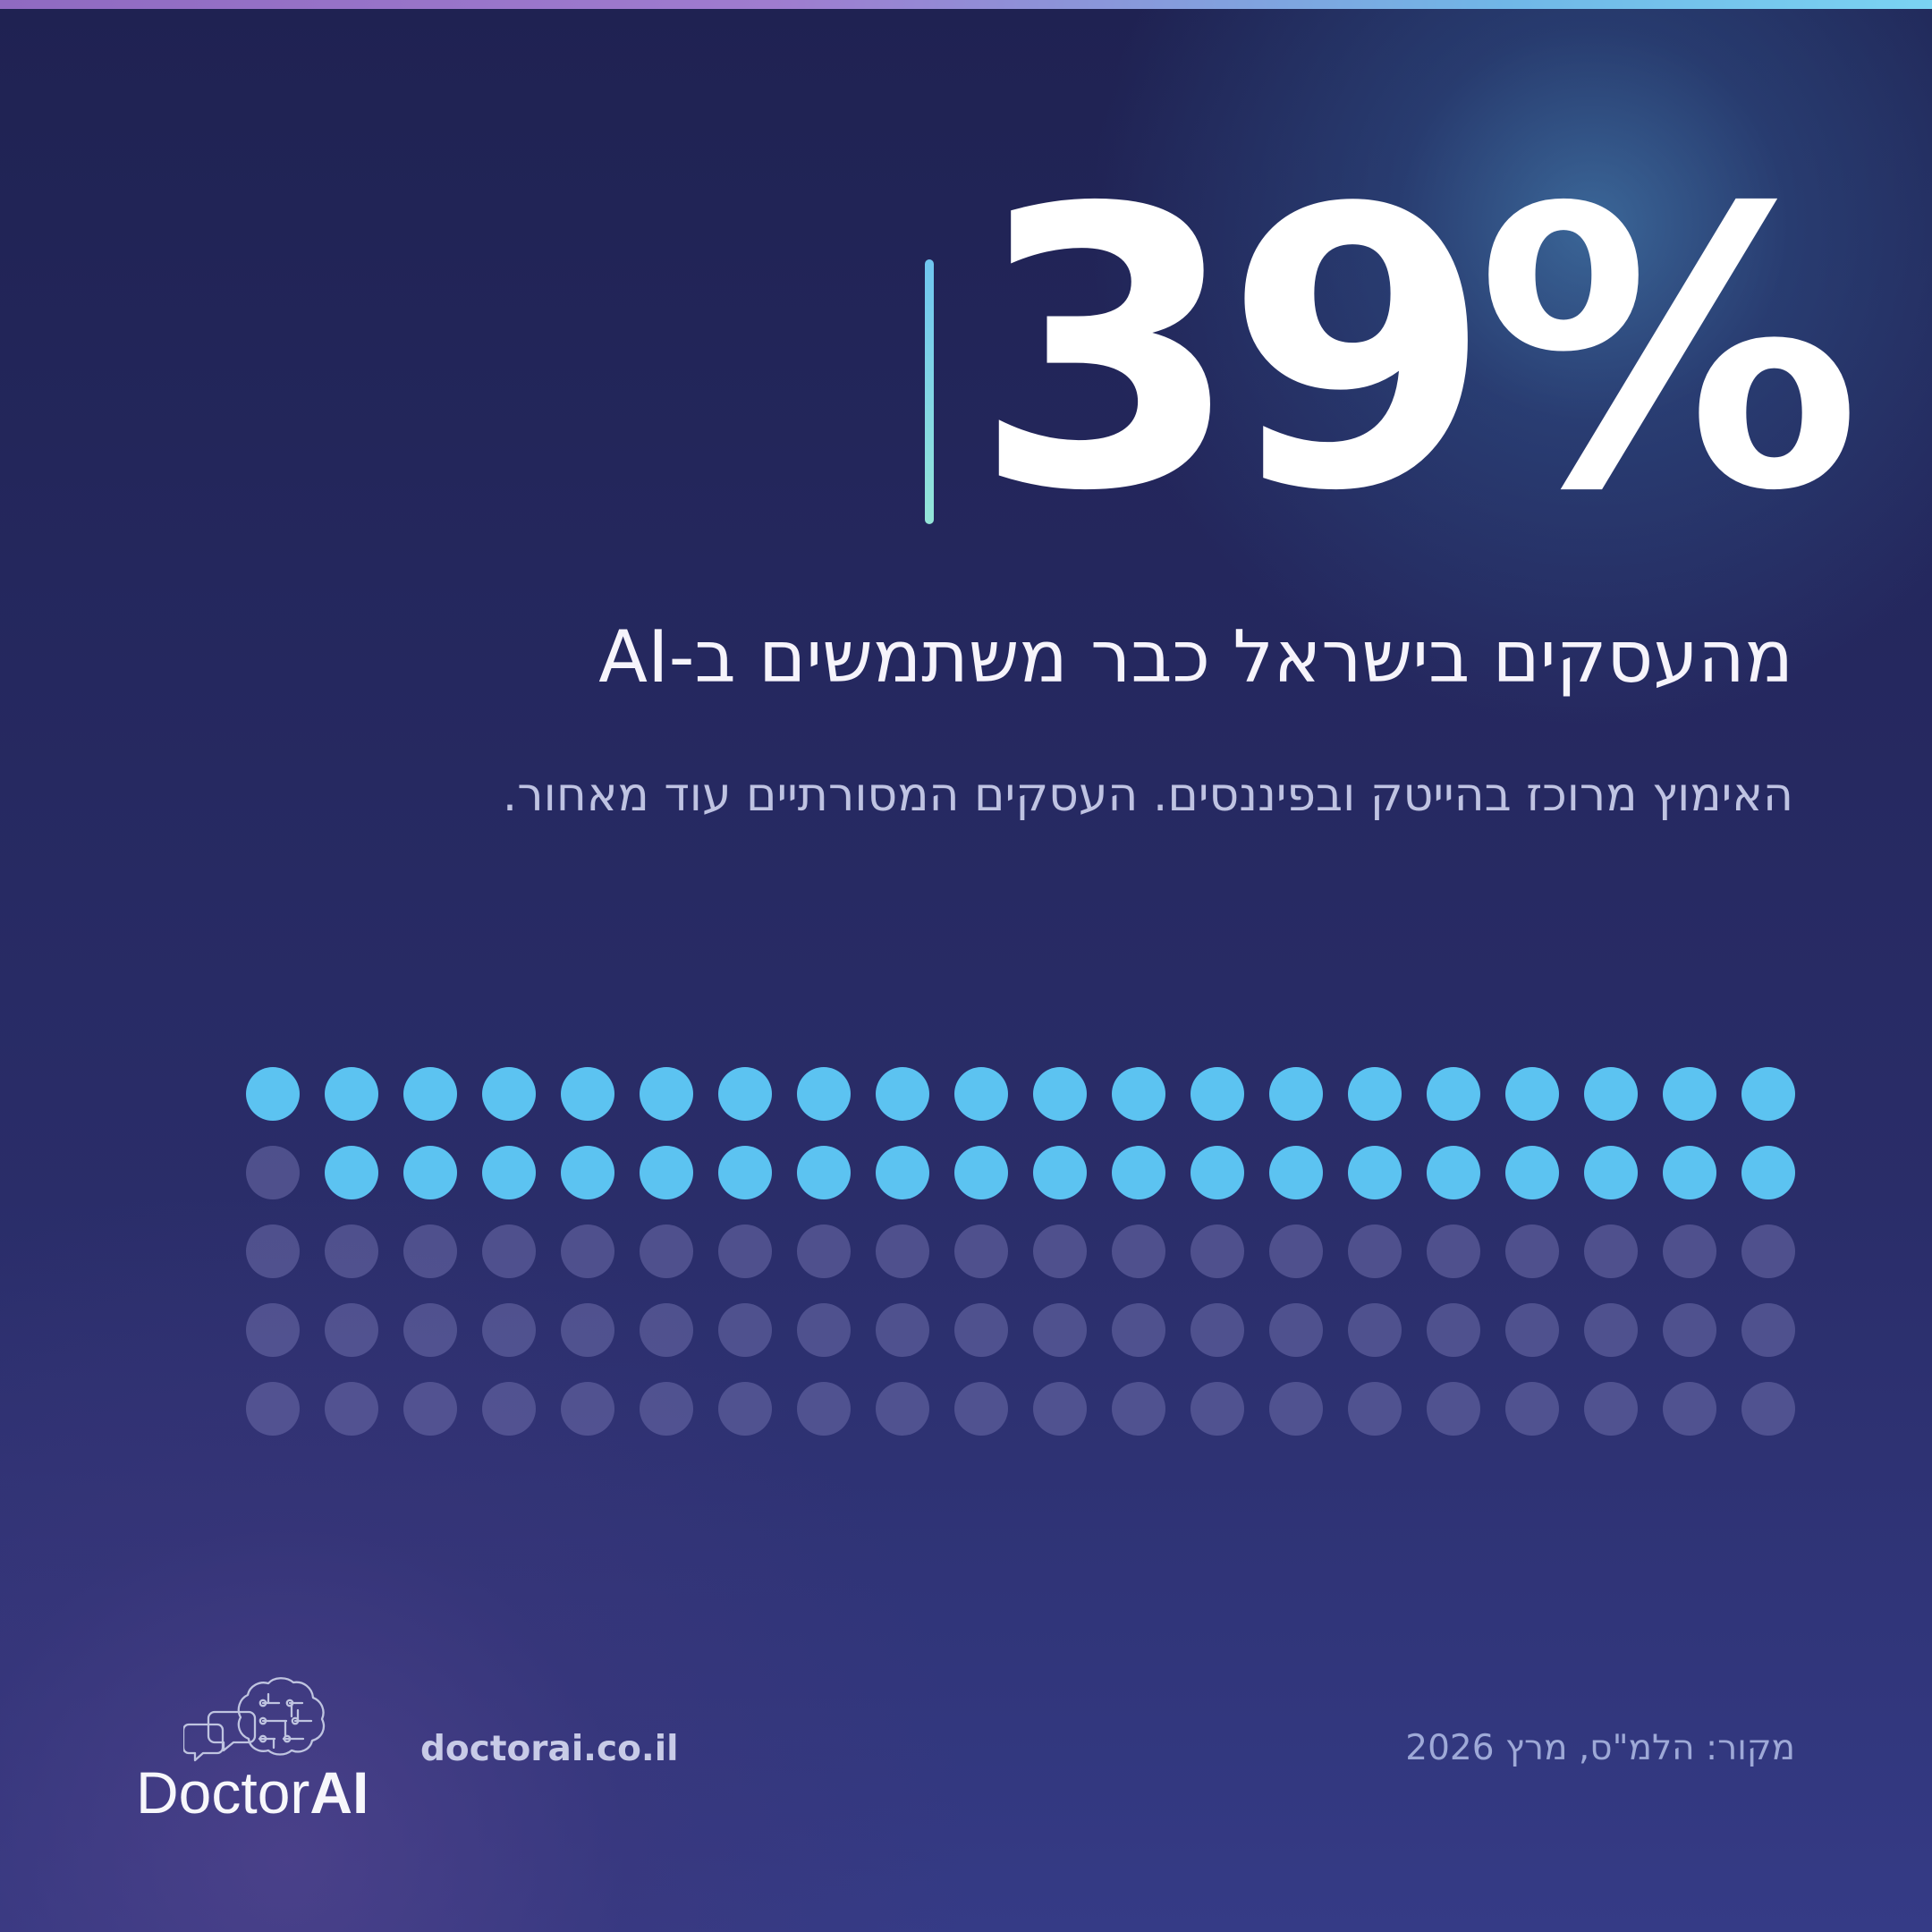  What do you see at coordinates (929, 391) in the screenshot?
I see `stat-accent-bar` at bounding box center [929, 391].